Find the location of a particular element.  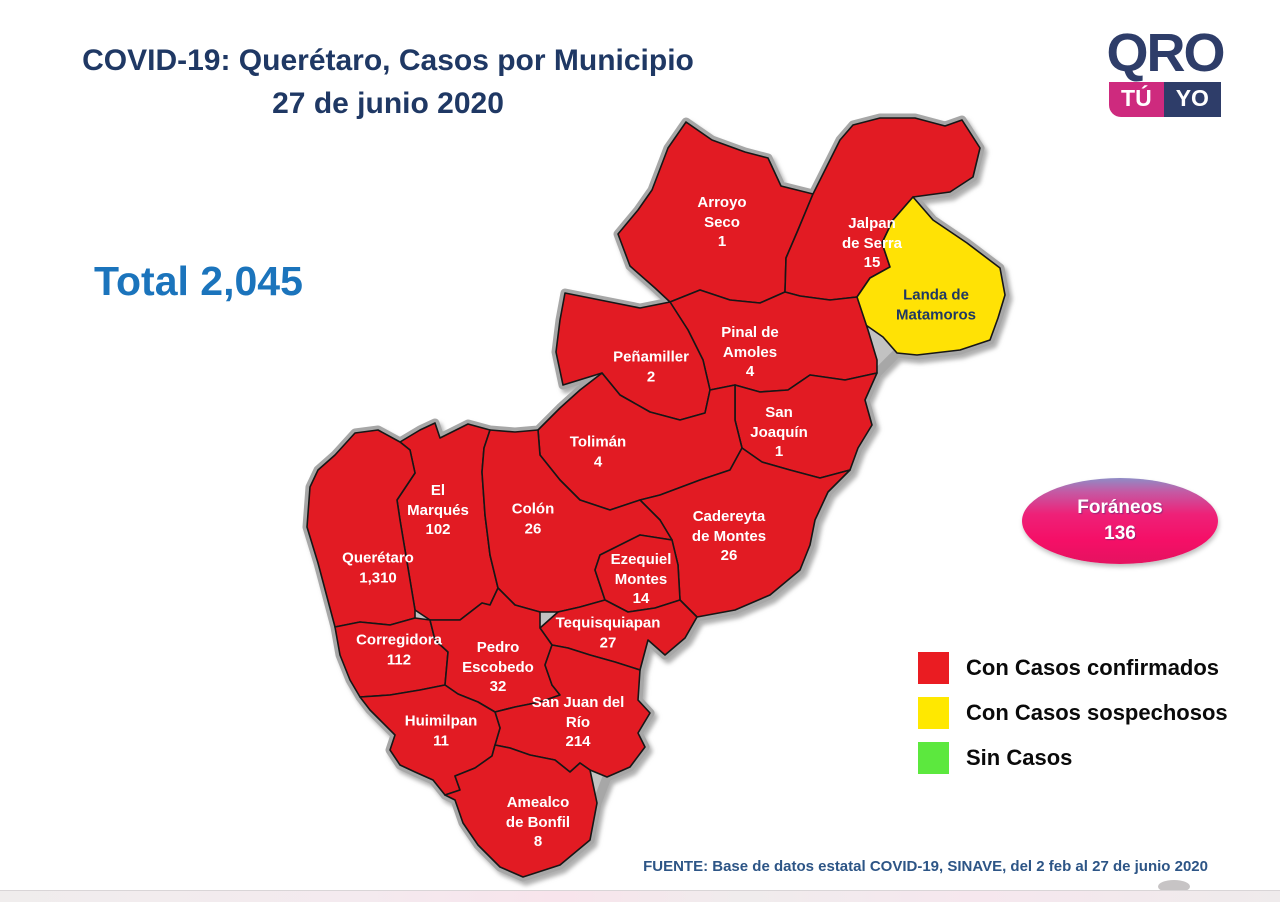

municipality-amealco-de-bonfil is located at coordinates (521, 811).